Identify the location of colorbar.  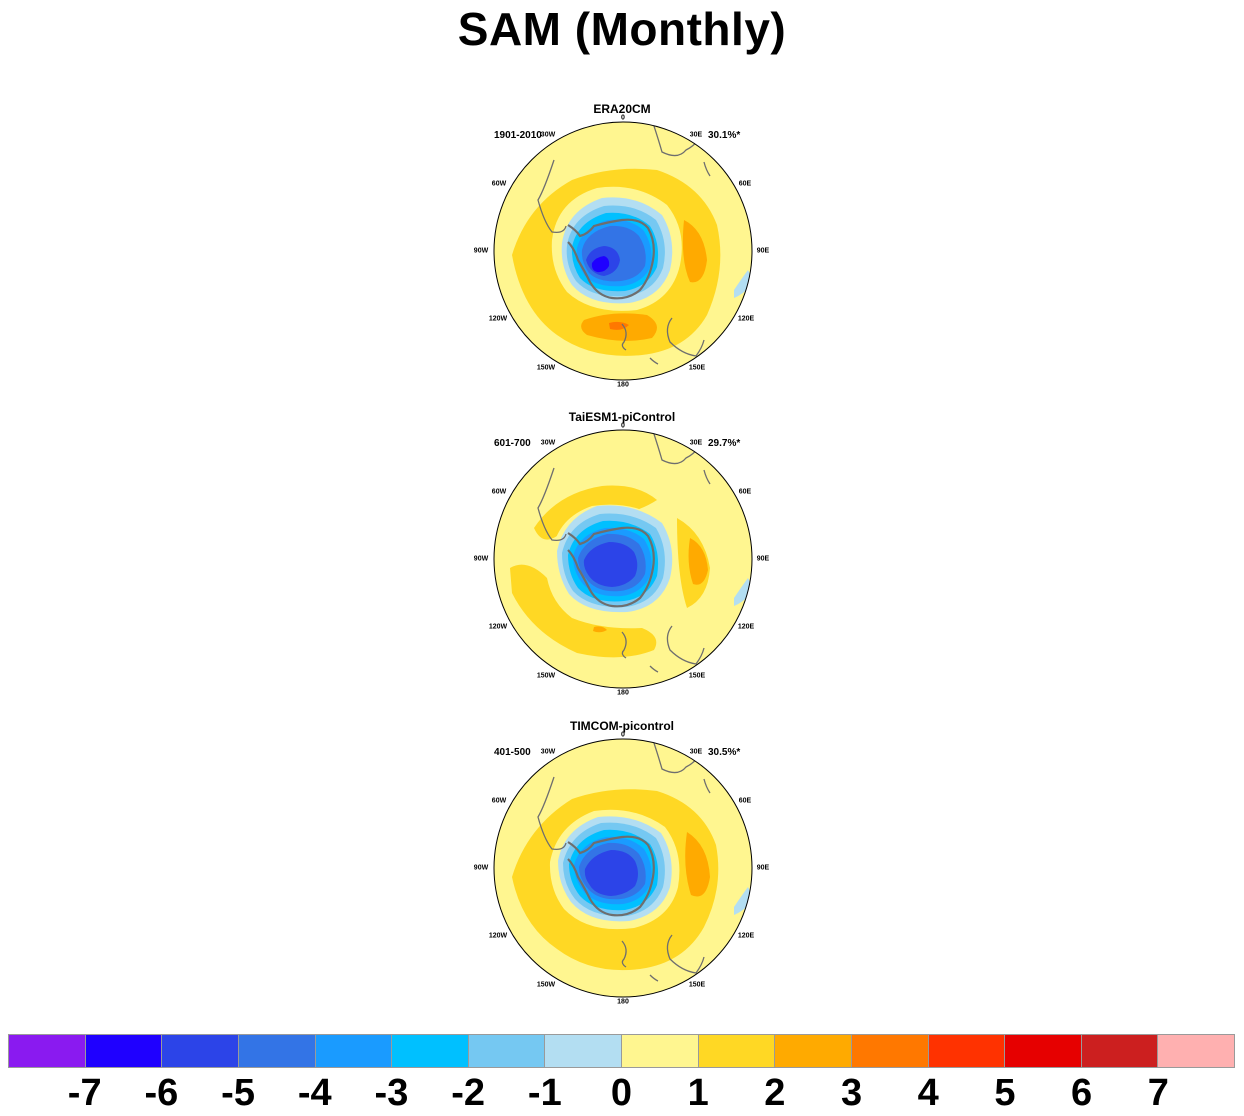
(621, 1051).